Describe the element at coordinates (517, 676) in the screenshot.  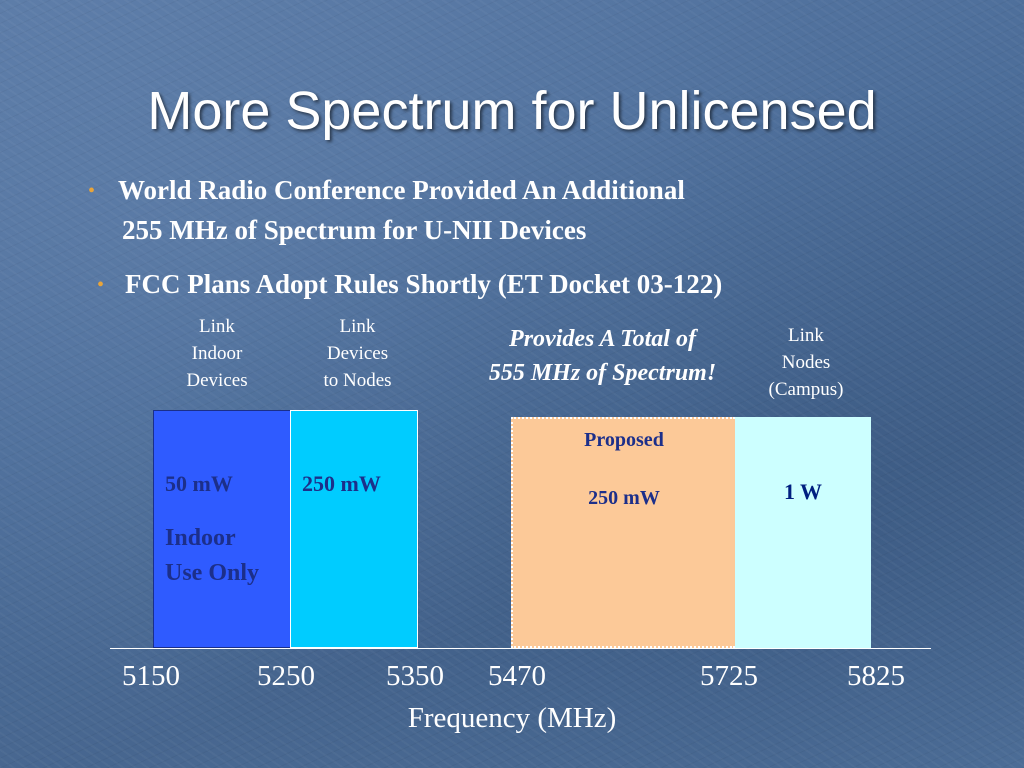
I see `tick-label: 5470` at that location.